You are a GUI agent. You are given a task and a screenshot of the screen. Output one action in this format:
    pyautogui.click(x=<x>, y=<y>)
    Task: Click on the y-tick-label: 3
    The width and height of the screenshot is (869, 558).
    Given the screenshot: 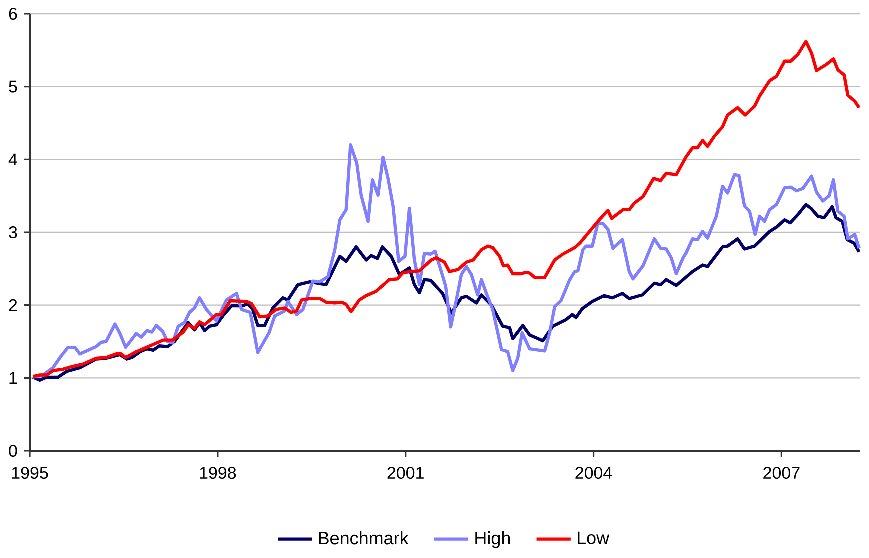 What is the action you would take?
    pyautogui.click(x=13, y=232)
    